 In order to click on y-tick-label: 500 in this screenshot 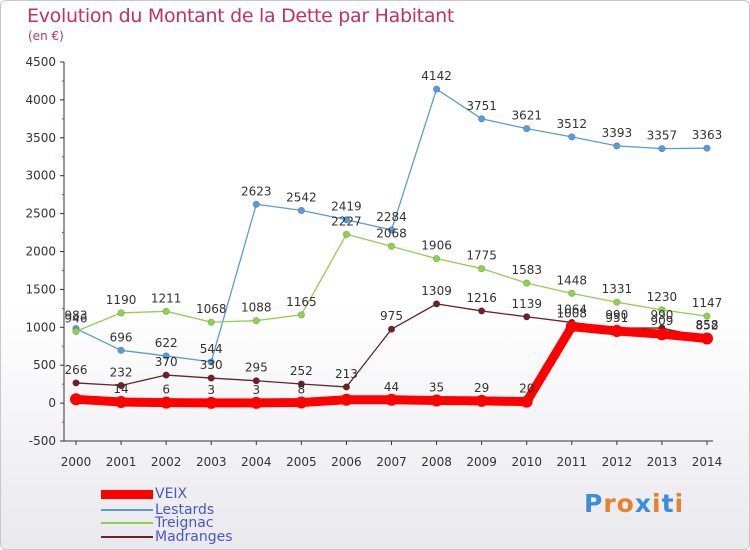, I will do `click(44, 365)`.